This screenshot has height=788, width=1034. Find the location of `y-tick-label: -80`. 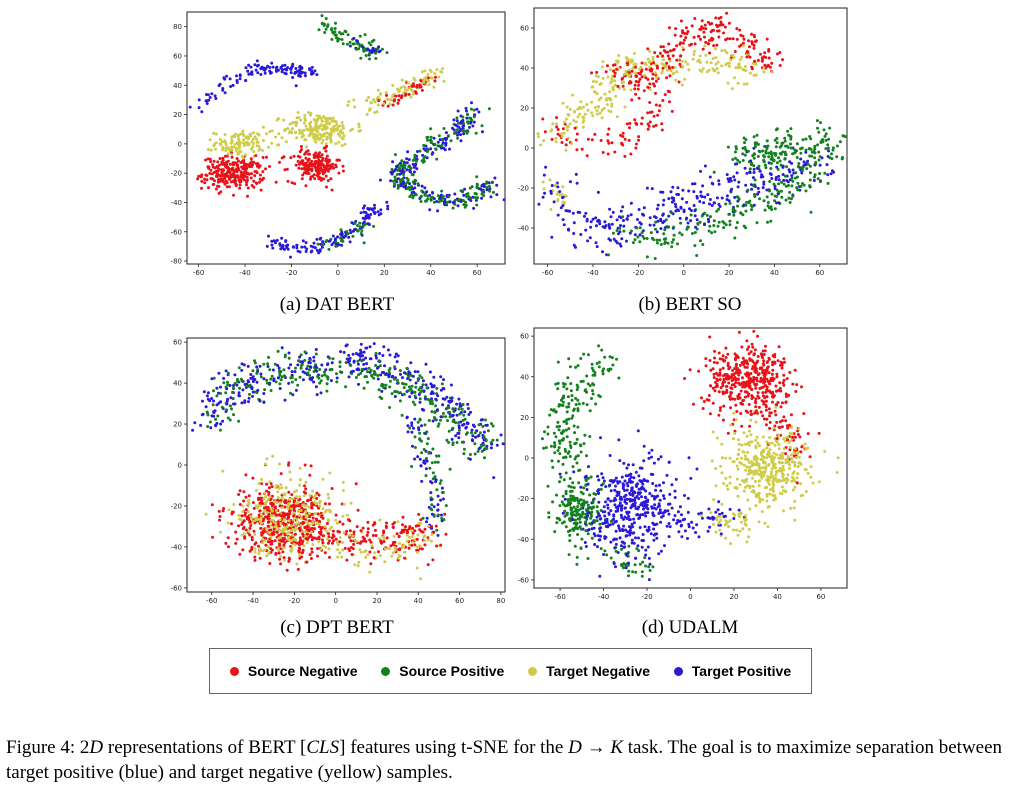

y-tick-label: -80 is located at coordinates (176, 262).